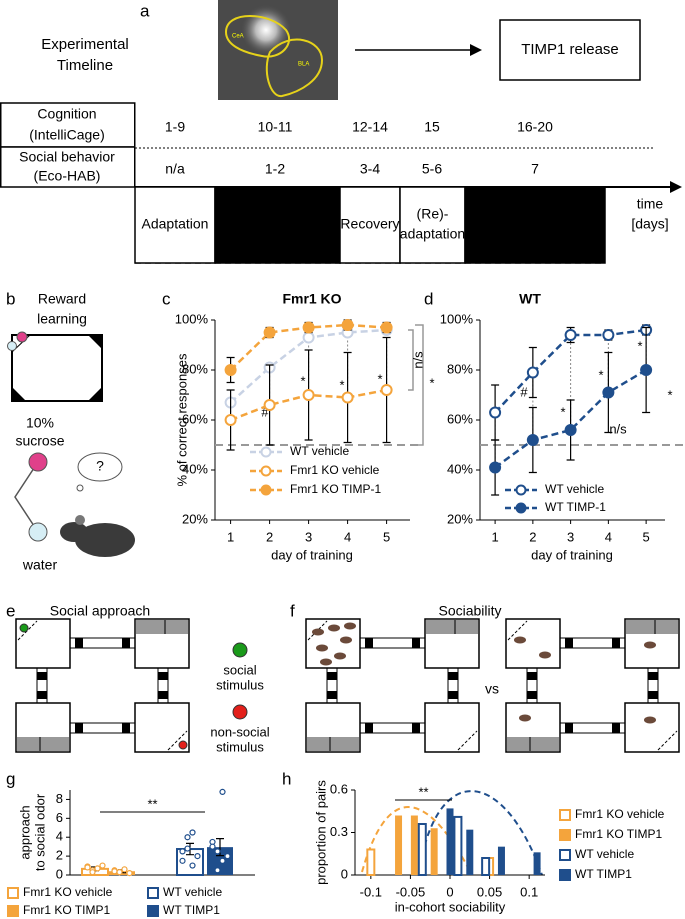  Describe the element at coordinates (39, 441) in the screenshot. I see `sucrose-label: sucrose` at that location.